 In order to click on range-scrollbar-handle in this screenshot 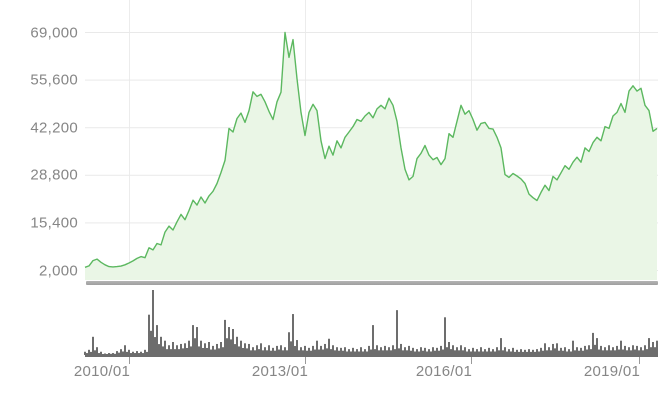, I will do `click(372, 283)`.